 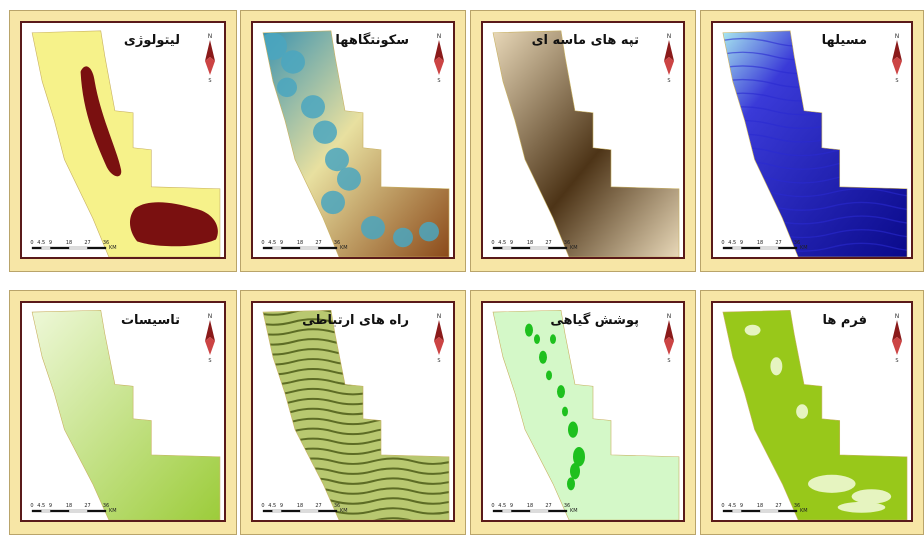 I want to click on vegetation-layer, so click(x=586, y=415).